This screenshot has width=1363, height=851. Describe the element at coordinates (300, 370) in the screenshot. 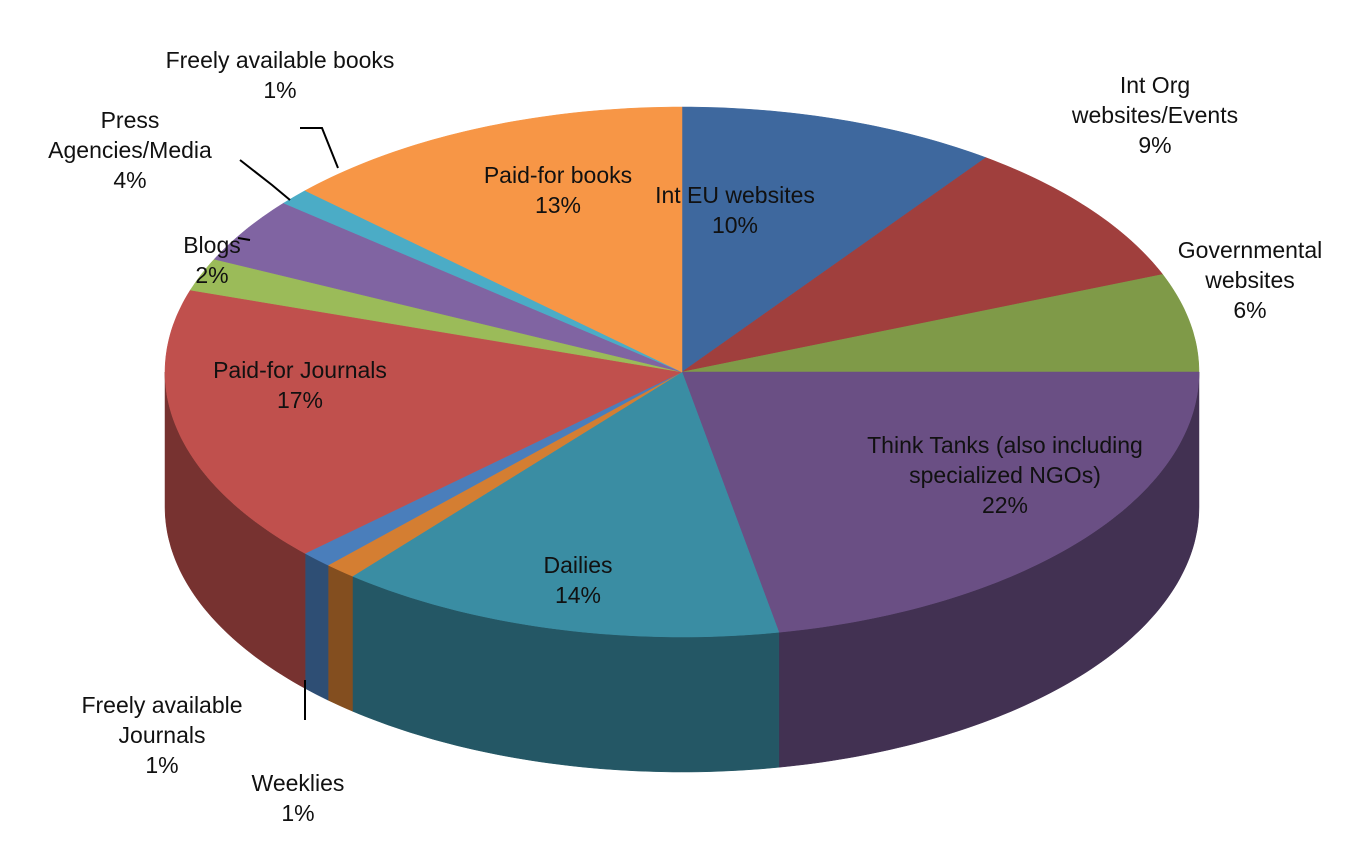

I see `label-name: Paid-for Journals` at that location.